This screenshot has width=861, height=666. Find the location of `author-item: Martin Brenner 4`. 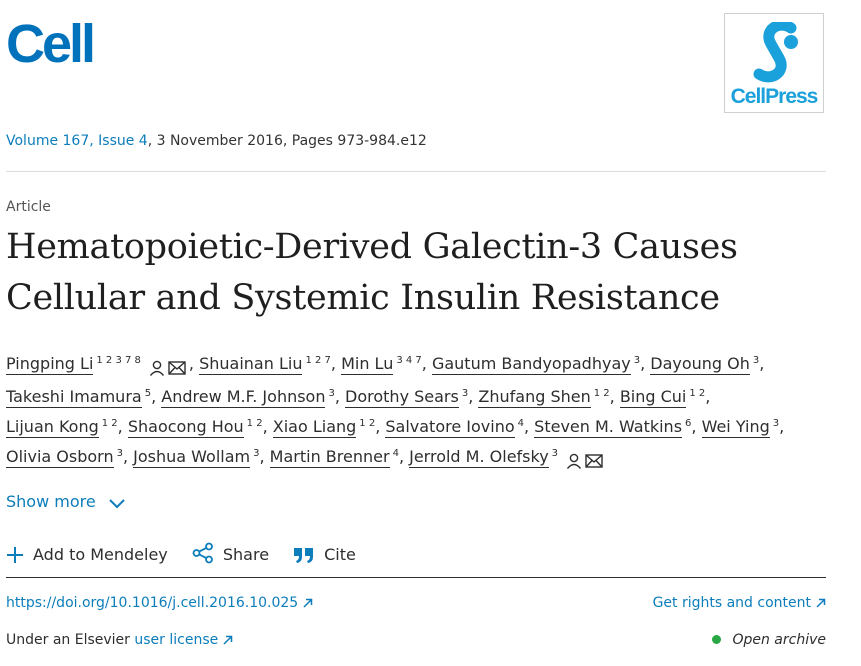

author-item: Martin Brenner 4 is located at coordinates (334, 457).